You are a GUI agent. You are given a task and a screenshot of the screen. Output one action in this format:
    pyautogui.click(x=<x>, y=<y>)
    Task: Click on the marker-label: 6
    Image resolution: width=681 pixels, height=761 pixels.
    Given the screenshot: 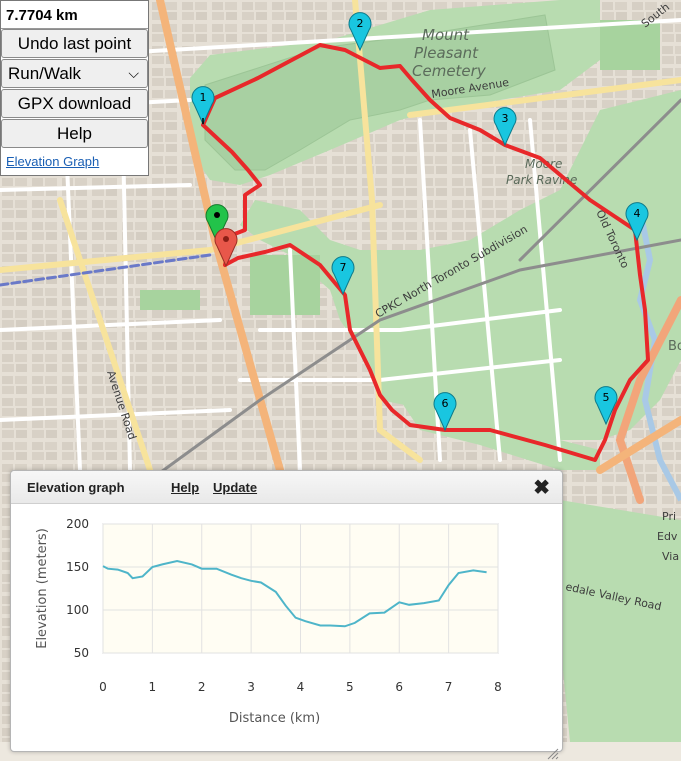 What is the action you would take?
    pyautogui.click(x=445, y=403)
    